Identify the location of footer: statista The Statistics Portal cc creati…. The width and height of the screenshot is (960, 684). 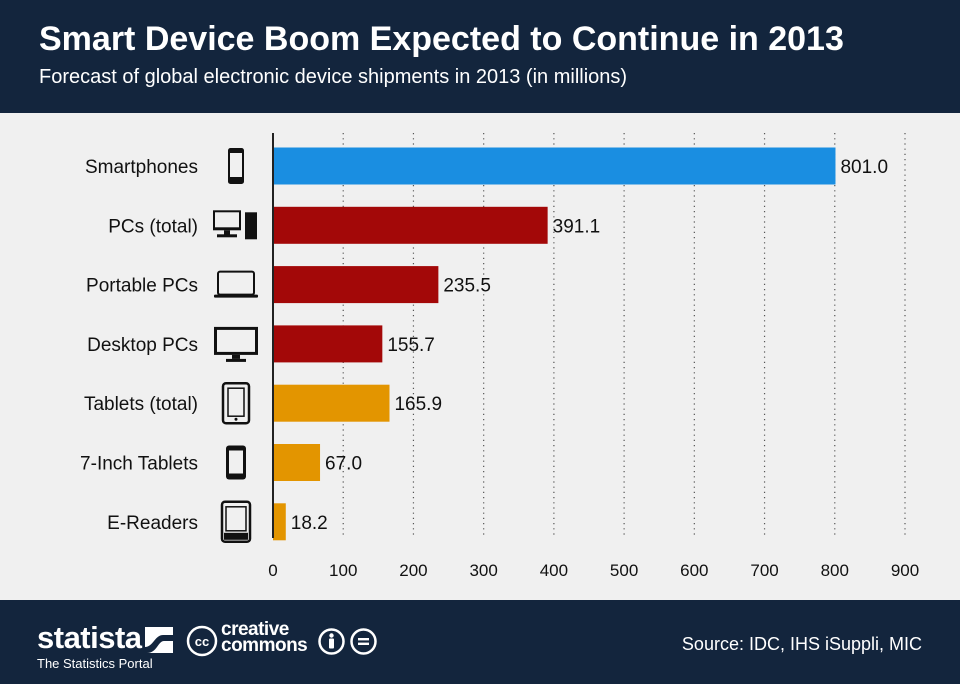
(480, 642).